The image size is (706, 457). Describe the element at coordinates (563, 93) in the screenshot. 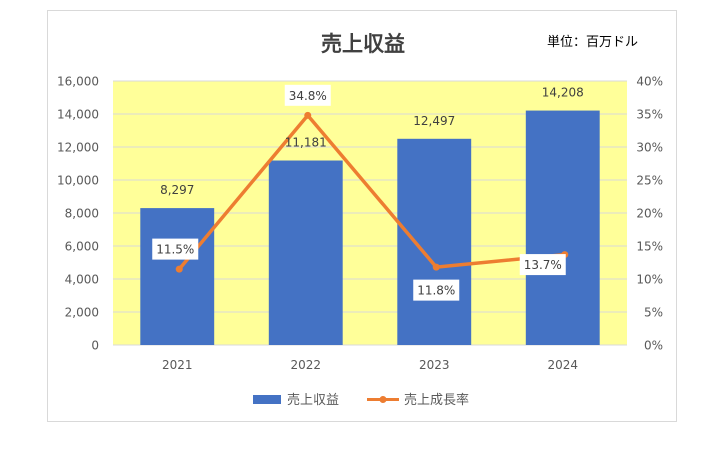

I see `bar-data-label: 14,208` at that location.